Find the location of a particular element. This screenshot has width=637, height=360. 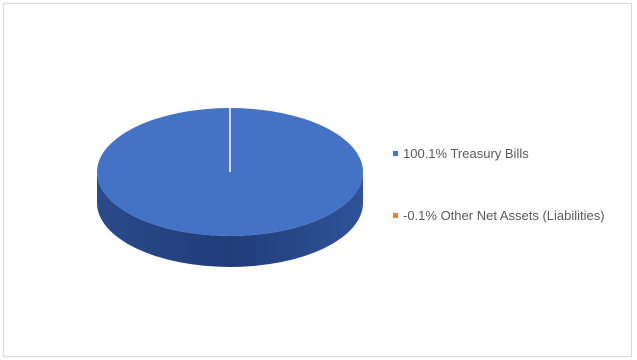

legend-item-treasury-bills: 100.1% Treasury Bills is located at coordinates (461, 153).